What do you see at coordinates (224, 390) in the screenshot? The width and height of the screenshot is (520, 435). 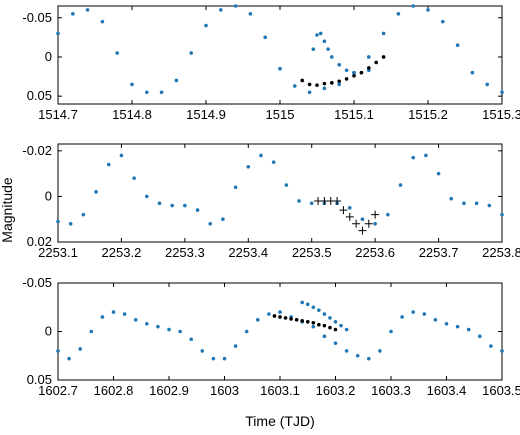 I see `x-tick-label: 1603` at bounding box center [224, 390].